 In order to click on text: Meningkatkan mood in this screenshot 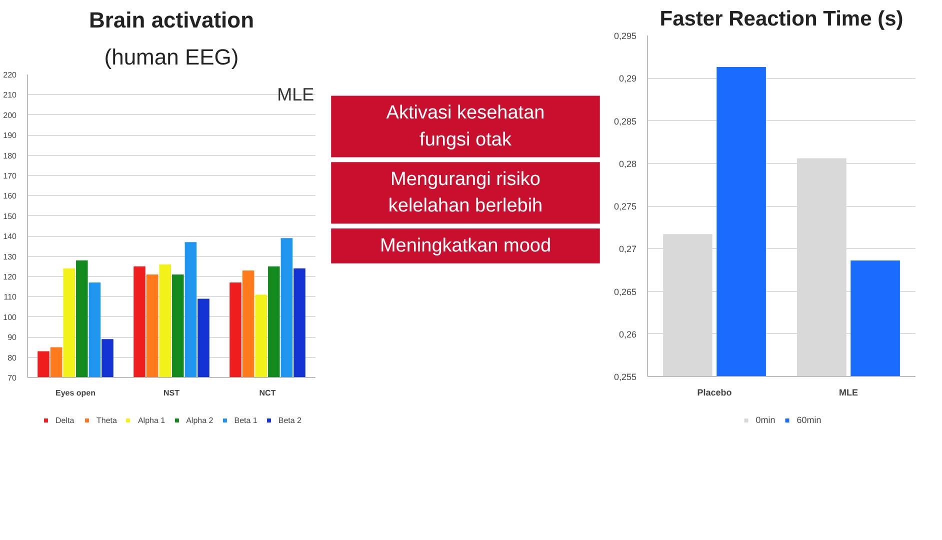, I will do `click(466, 245)`.